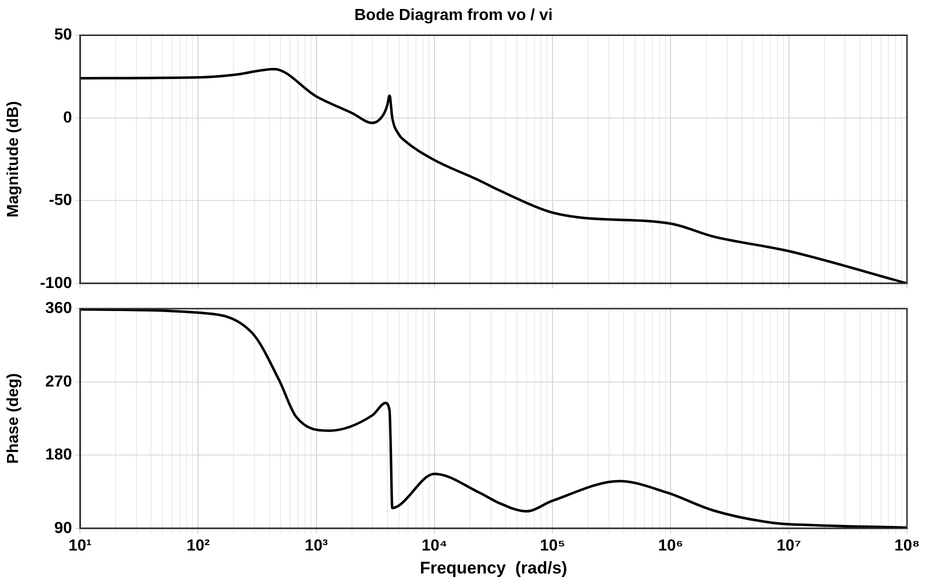 The height and width of the screenshot is (587, 926). What do you see at coordinates (435, 545) in the screenshot?
I see `x-tick-label: 10⁴` at bounding box center [435, 545].